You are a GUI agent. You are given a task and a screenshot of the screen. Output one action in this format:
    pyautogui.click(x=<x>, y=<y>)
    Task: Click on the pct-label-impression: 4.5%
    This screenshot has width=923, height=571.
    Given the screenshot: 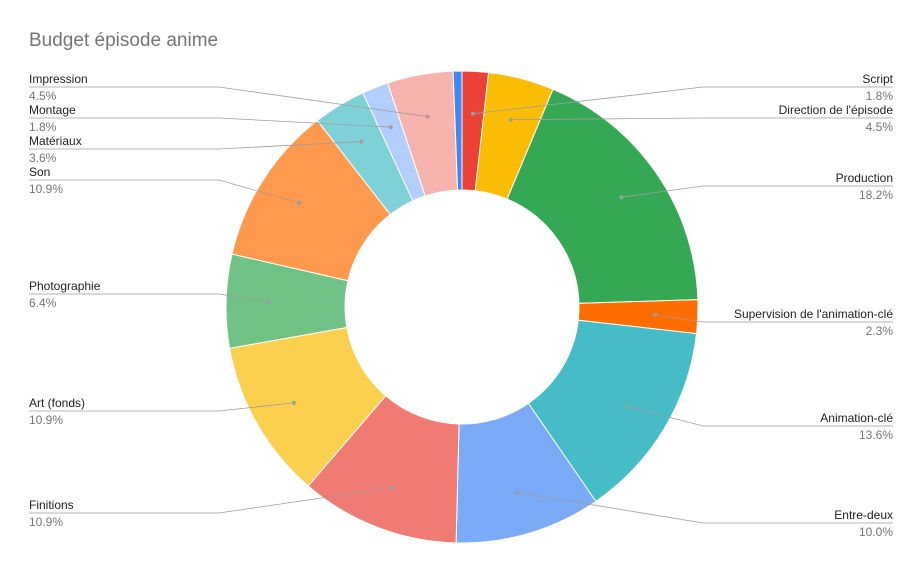 What is the action you would take?
    pyautogui.click(x=43, y=96)
    